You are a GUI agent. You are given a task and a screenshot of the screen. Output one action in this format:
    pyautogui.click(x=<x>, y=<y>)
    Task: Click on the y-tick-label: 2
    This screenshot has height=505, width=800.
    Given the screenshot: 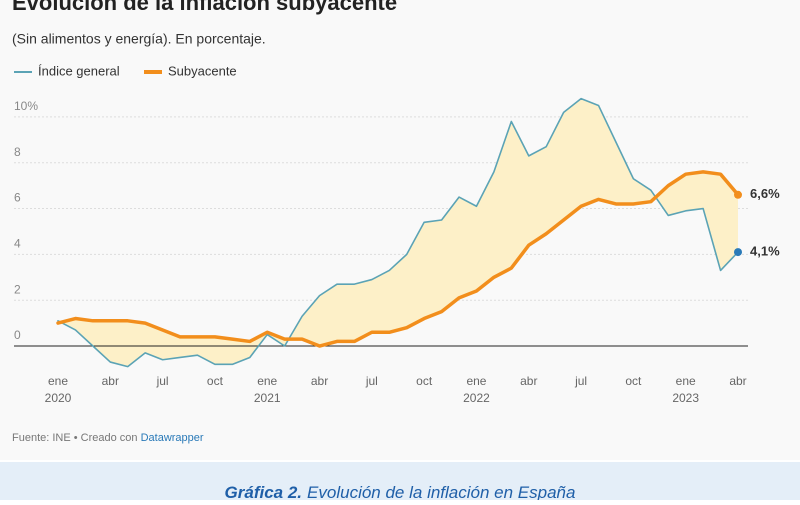 What is the action you would take?
    pyautogui.click(x=17, y=289)
    